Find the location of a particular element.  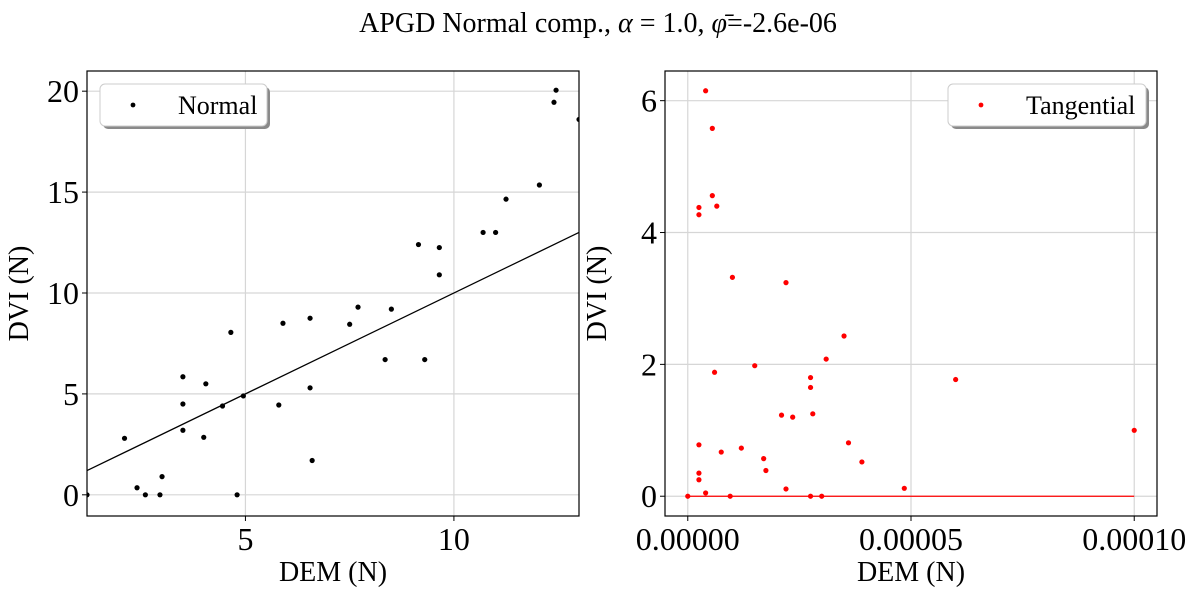

title-phi-symbol: φ̄ is located at coordinates (719, 23).